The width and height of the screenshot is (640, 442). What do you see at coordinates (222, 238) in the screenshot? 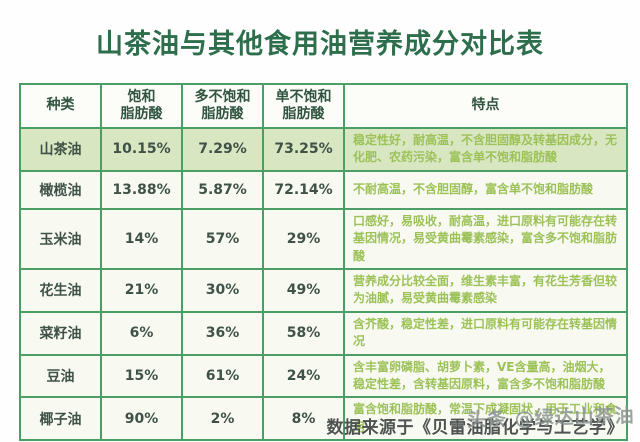
I see `polyunsaturated-cell: 57%` at bounding box center [222, 238].